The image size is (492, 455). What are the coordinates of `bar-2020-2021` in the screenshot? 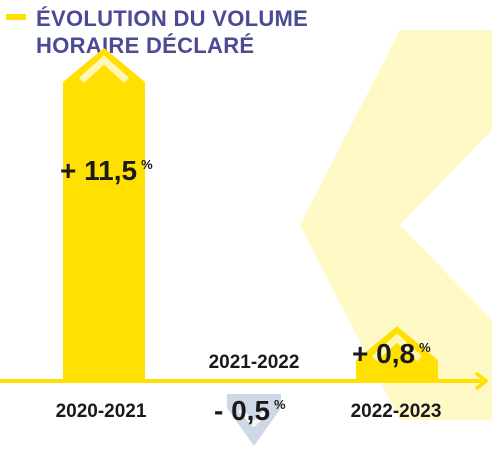 It's located at (104, 214).